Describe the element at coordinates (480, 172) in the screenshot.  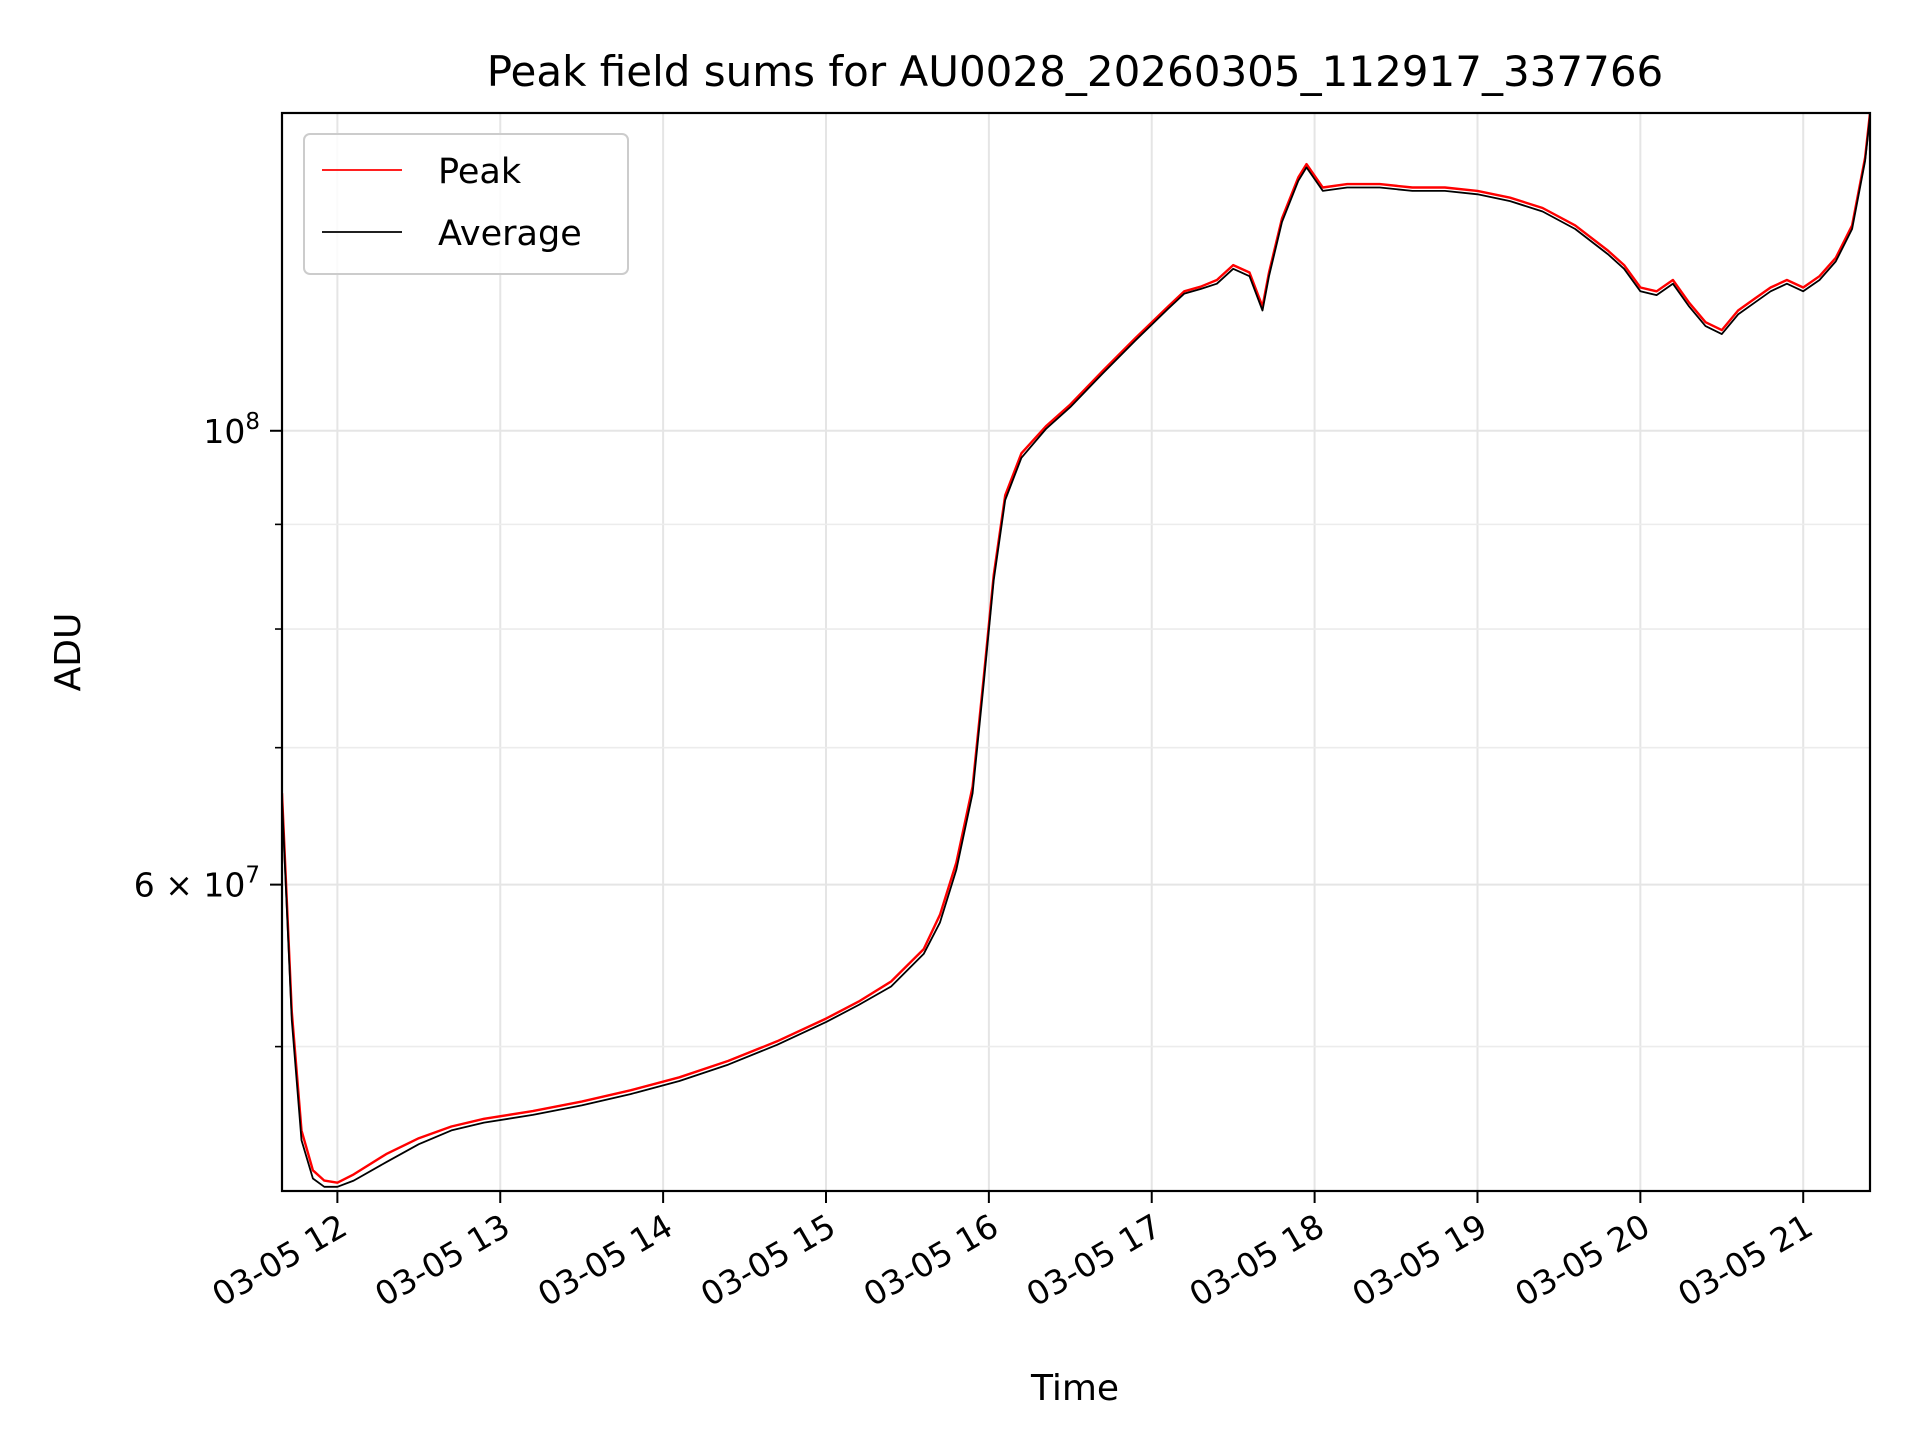
I see `legend-label-peak: Peak` at that location.